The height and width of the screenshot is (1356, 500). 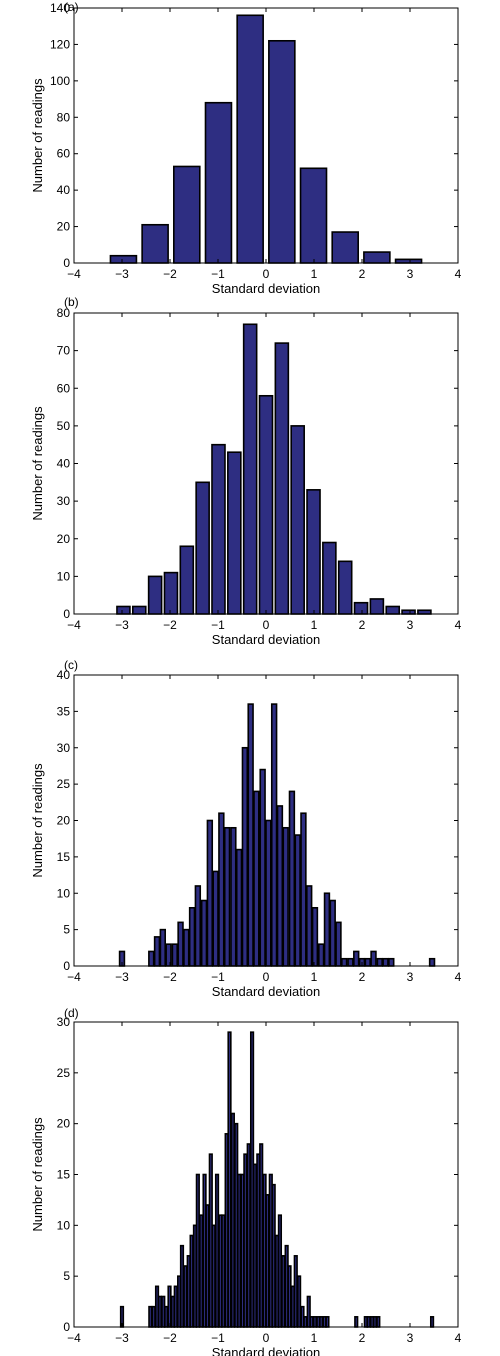 I want to click on y-tick-label-d-0: 0, so click(x=66, y=1327).